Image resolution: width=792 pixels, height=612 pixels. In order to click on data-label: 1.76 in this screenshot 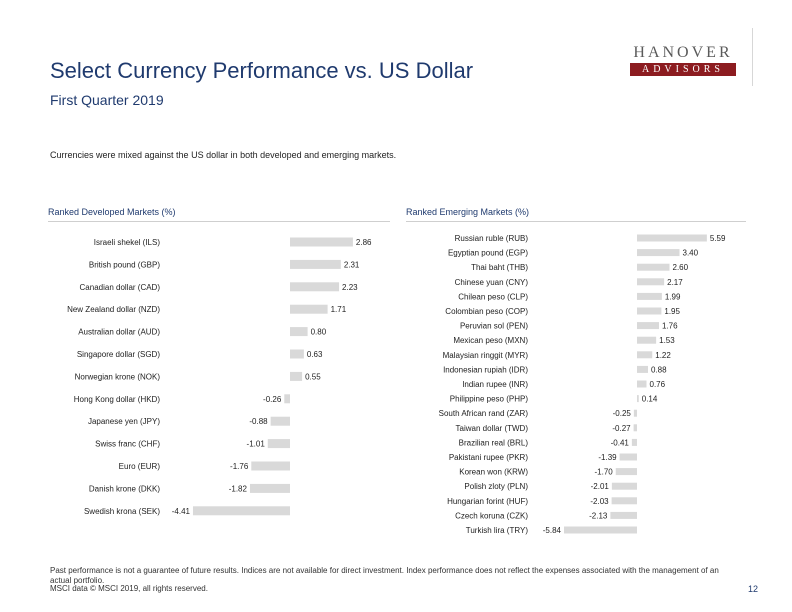, I will do `click(670, 326)`.